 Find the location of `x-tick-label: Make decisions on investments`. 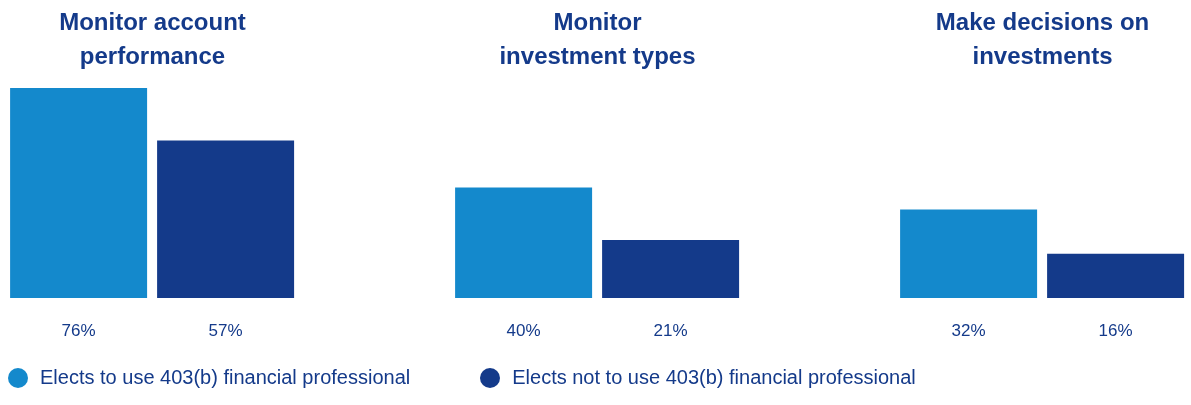

x-tick-label: Make decisions on investments is located at coordinates (1042, 38).